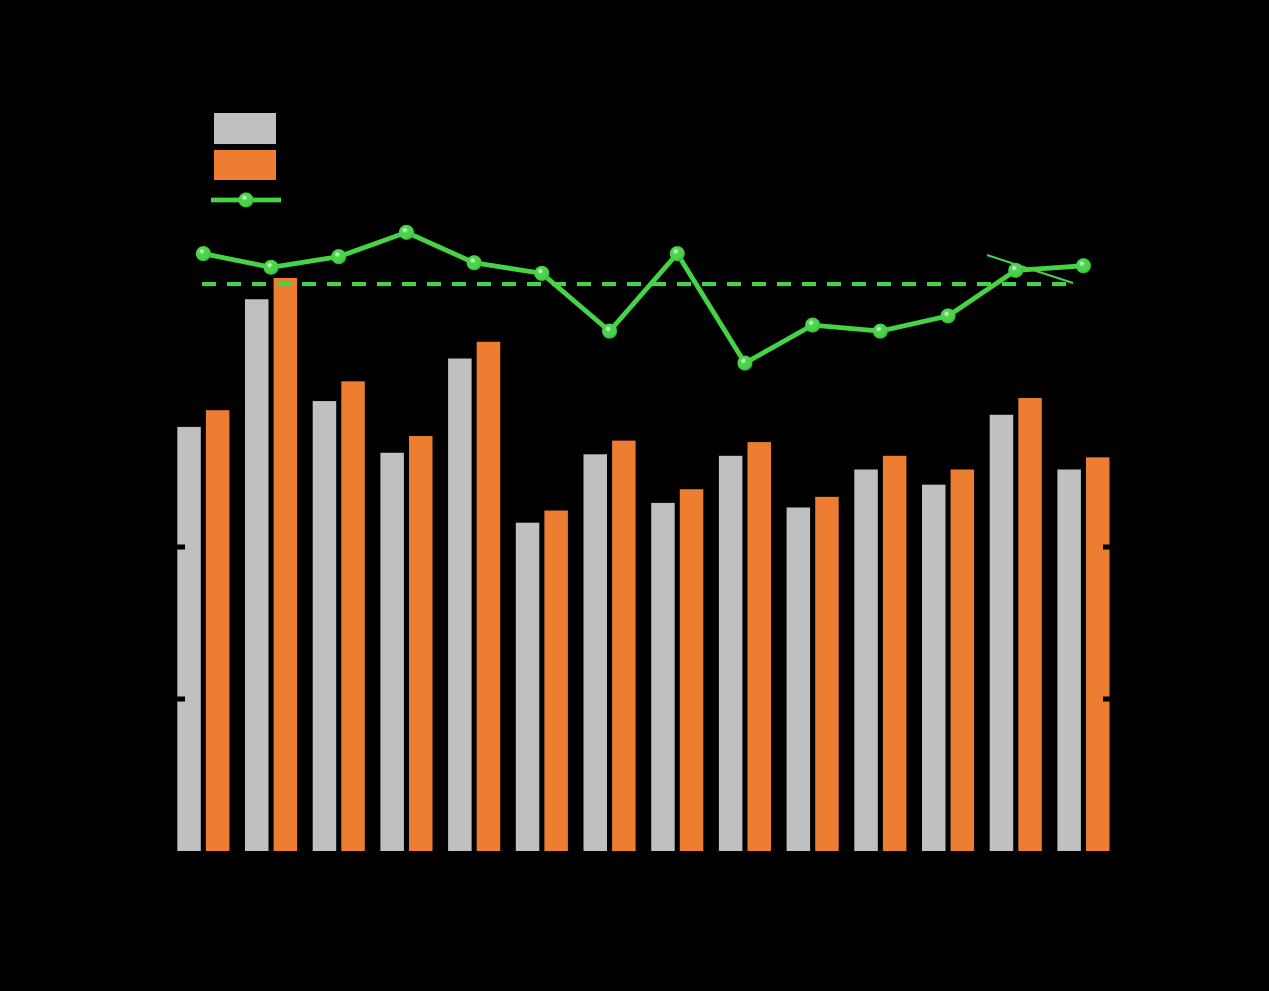  I want to click on line-series-path, so click(643, 297).